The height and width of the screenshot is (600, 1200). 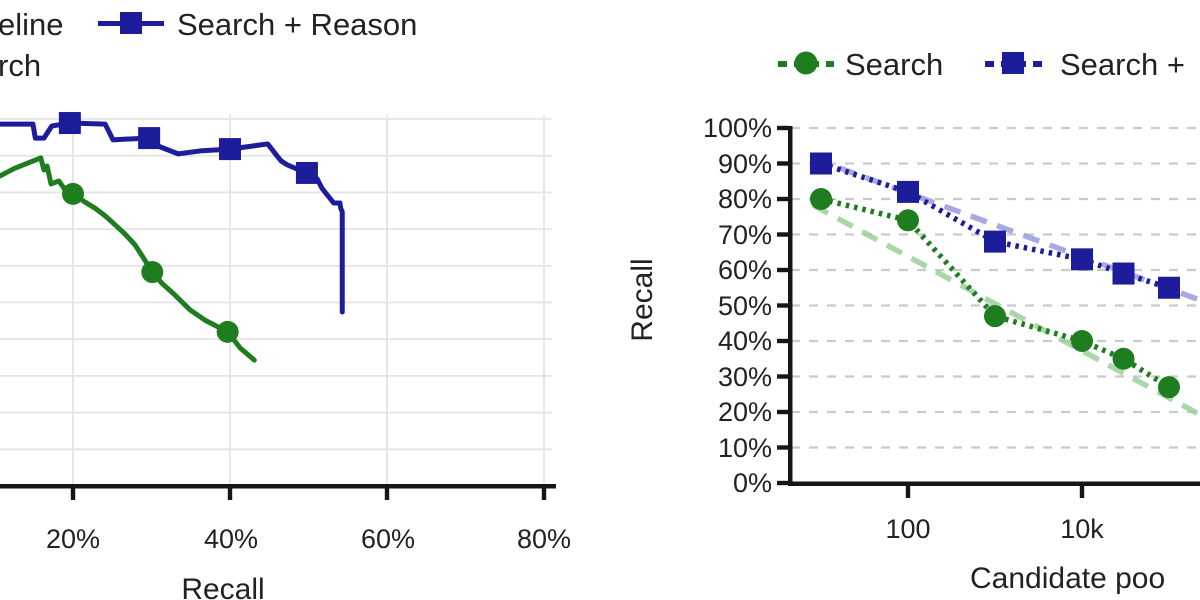 What do you see at coordinates (907, 529) in the screenshot?
I see `right-x-tick-100: 100` at bounding box center [907, 529].